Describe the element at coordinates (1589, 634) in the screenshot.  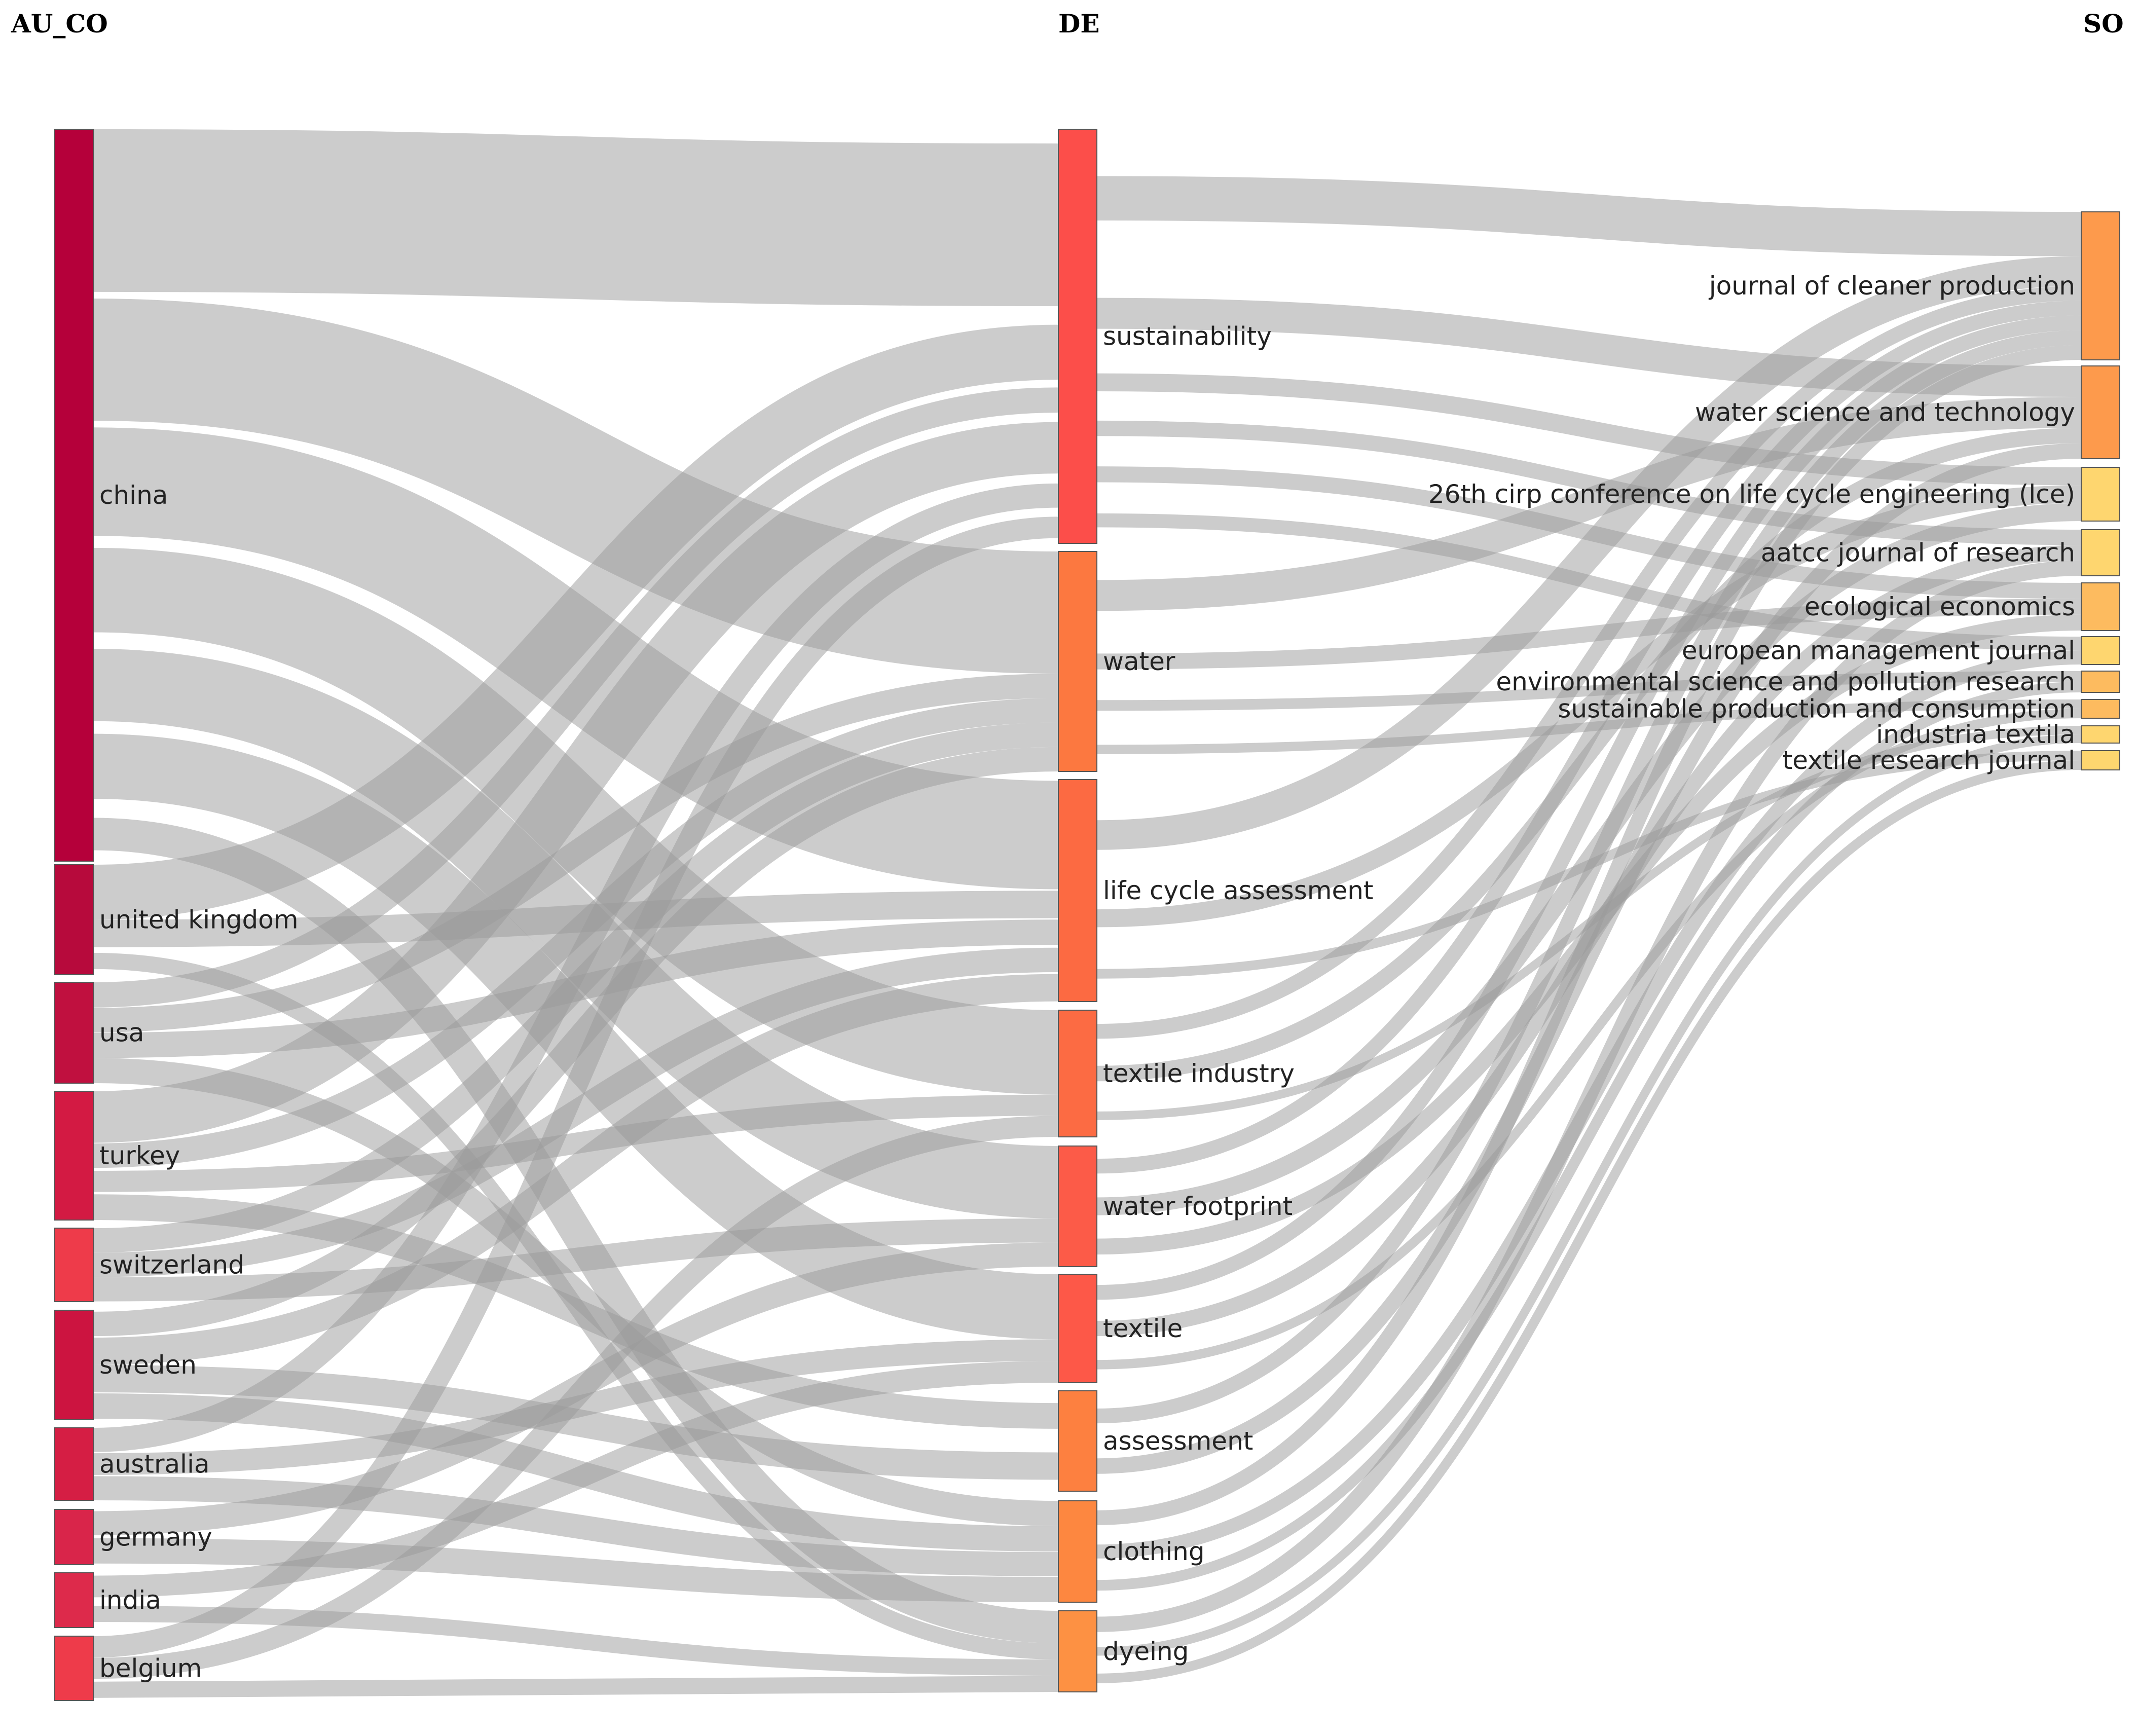
I see `link-water-to-ecological_economics` at that location.